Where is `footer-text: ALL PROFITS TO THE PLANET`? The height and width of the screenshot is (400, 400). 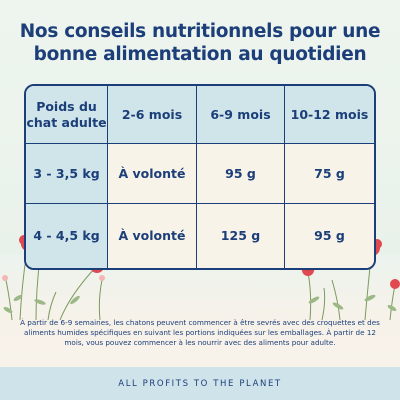 footer-text: ALL PROFITS TO THE PLANET is located at coordinates (200, 383).